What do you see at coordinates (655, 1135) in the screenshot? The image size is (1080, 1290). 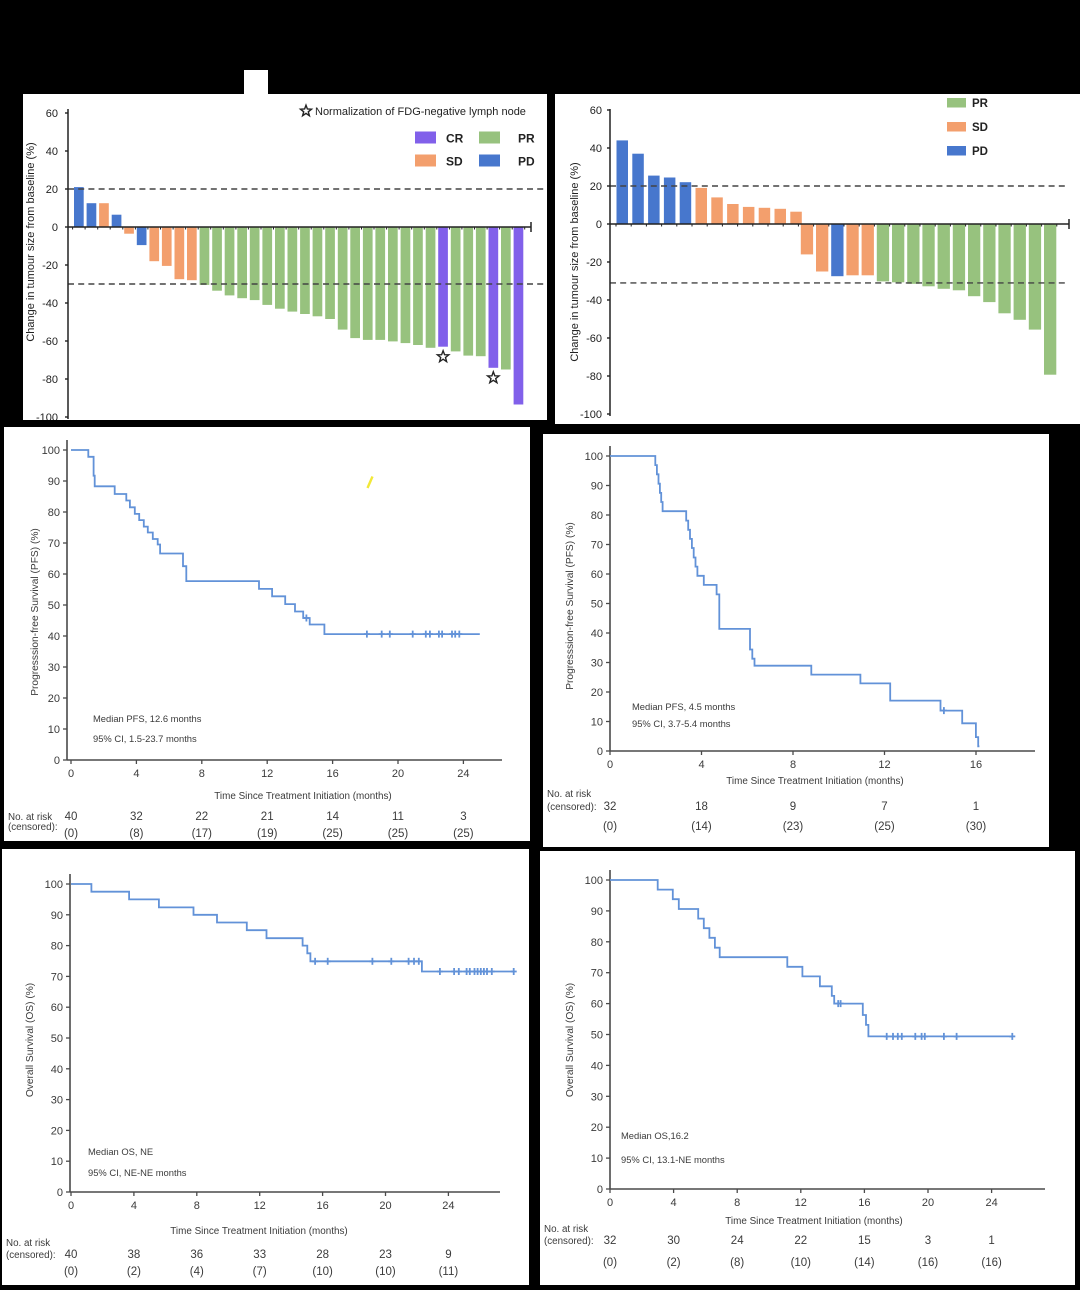 I see `svg-text: Median OS,16.2` at bounding box center [655, 1135].